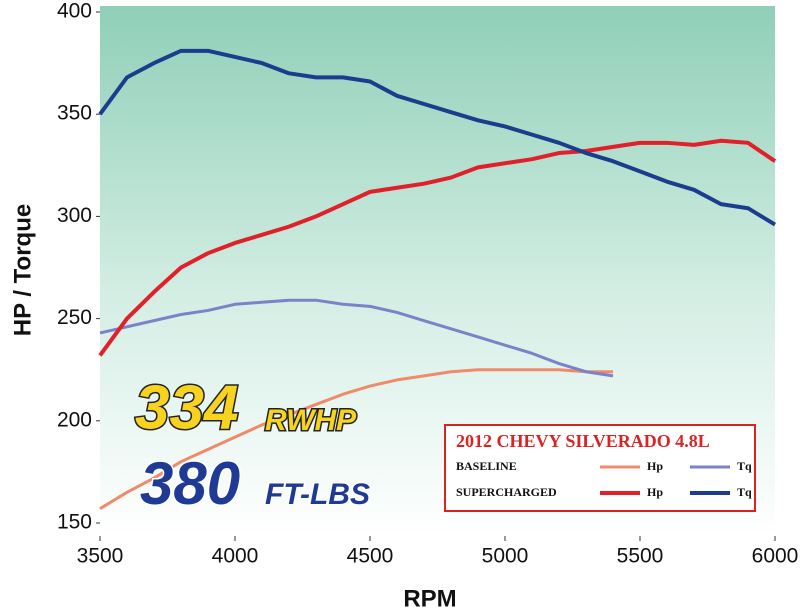 The height and width of the screenshot is (614, 800). Describe the element at coordinates (311, 420) in the screenshot. I see `hp-unit: RWHP` at that location.